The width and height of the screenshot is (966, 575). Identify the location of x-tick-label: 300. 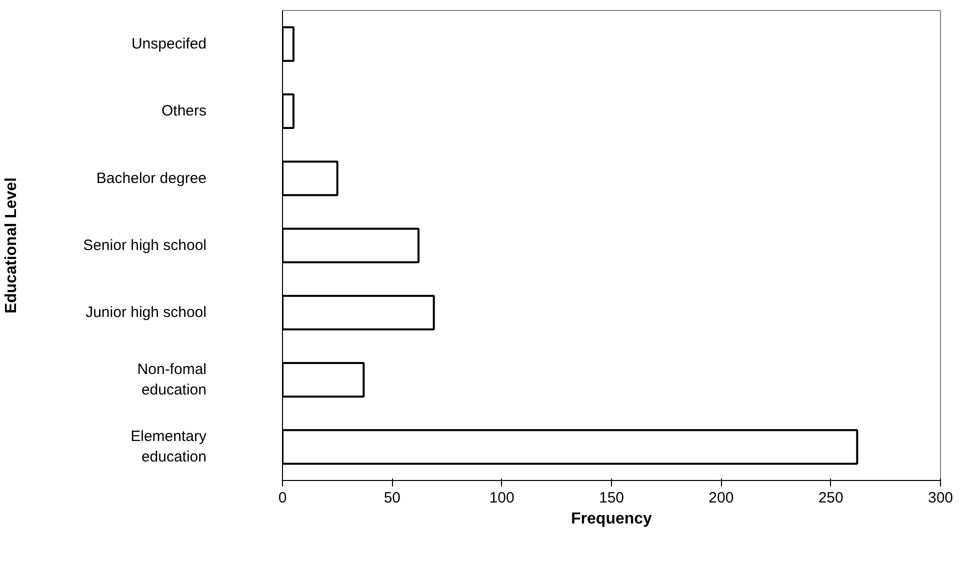
(941, 498).